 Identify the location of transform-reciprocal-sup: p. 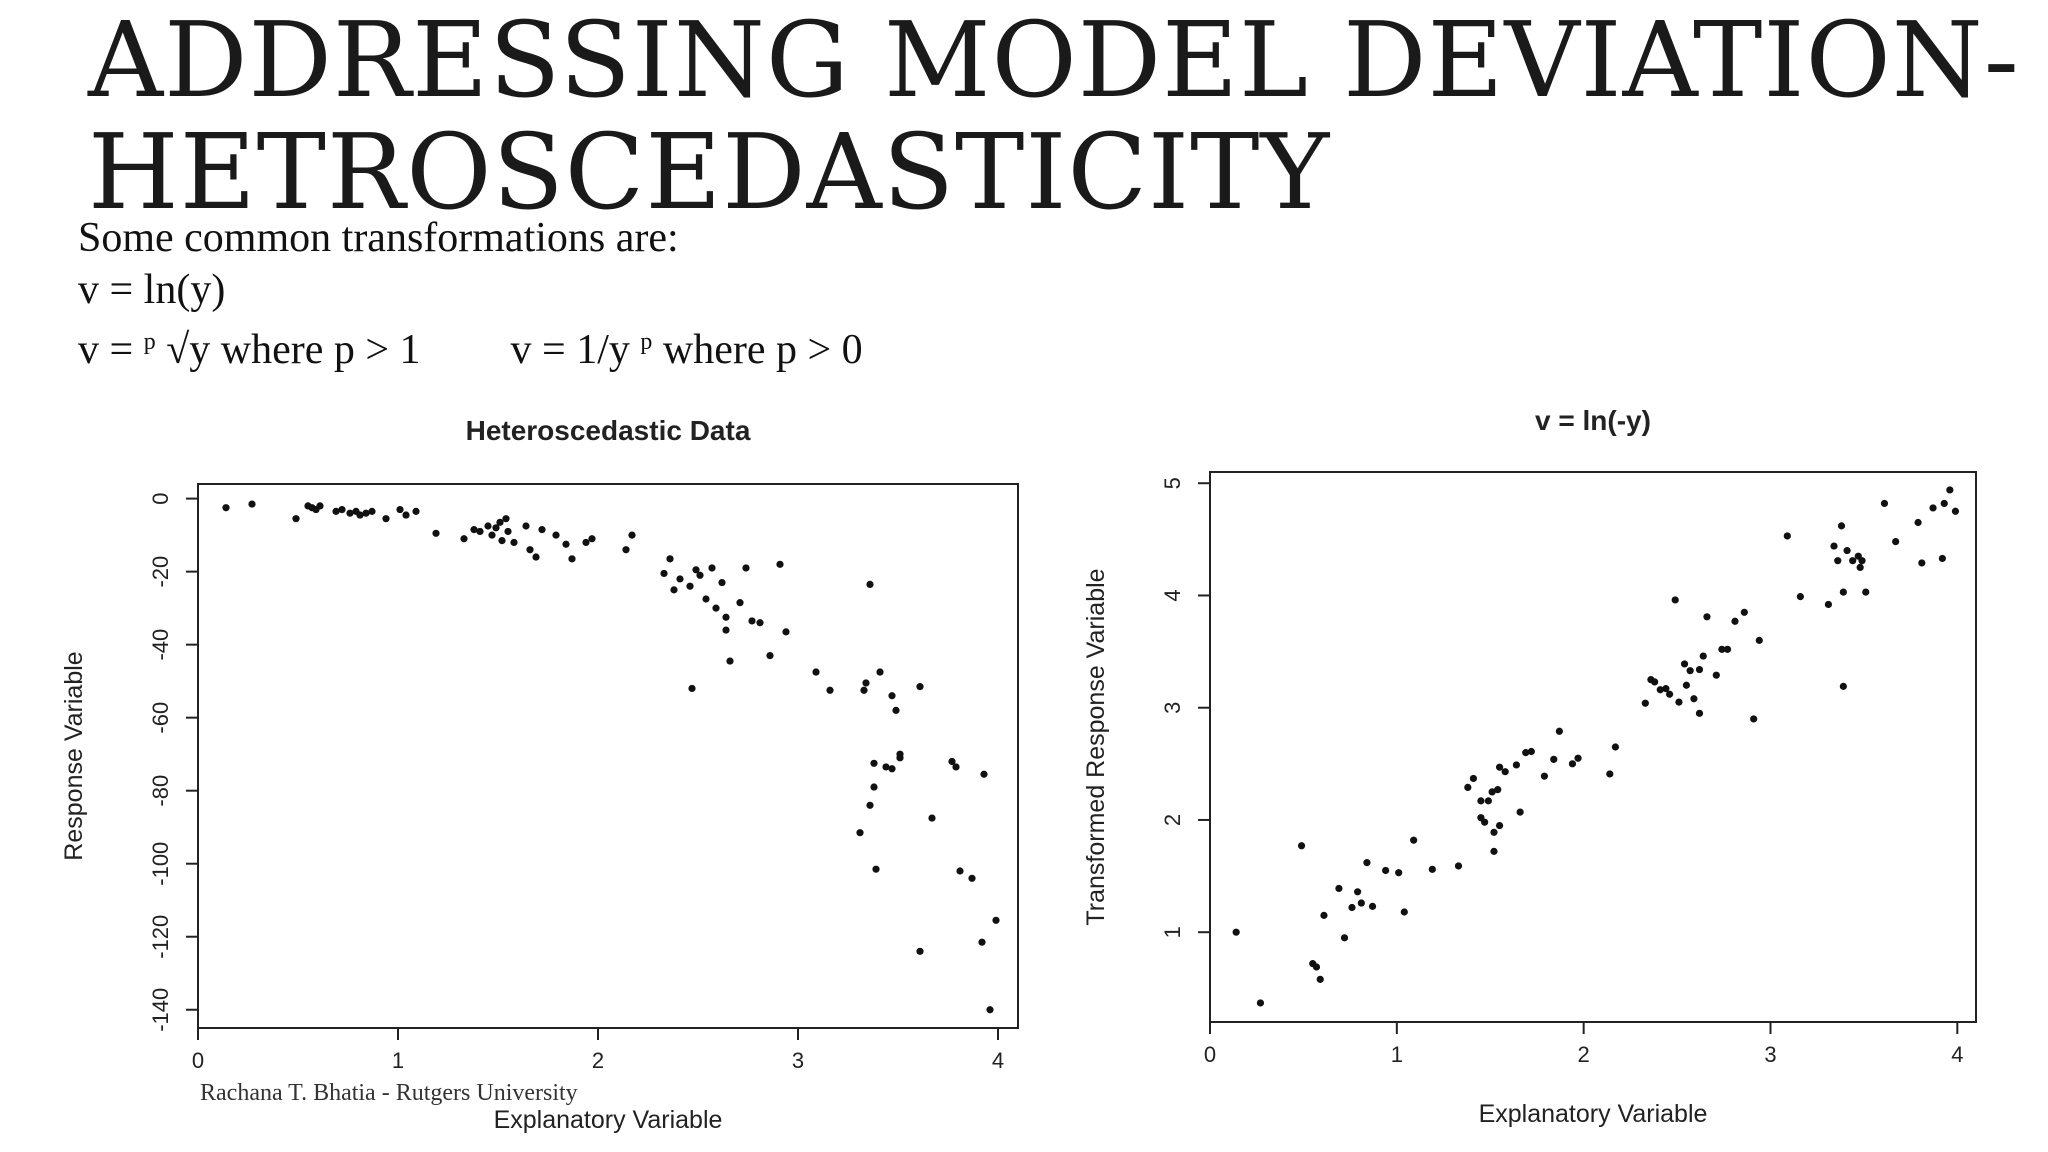
(646, 342).